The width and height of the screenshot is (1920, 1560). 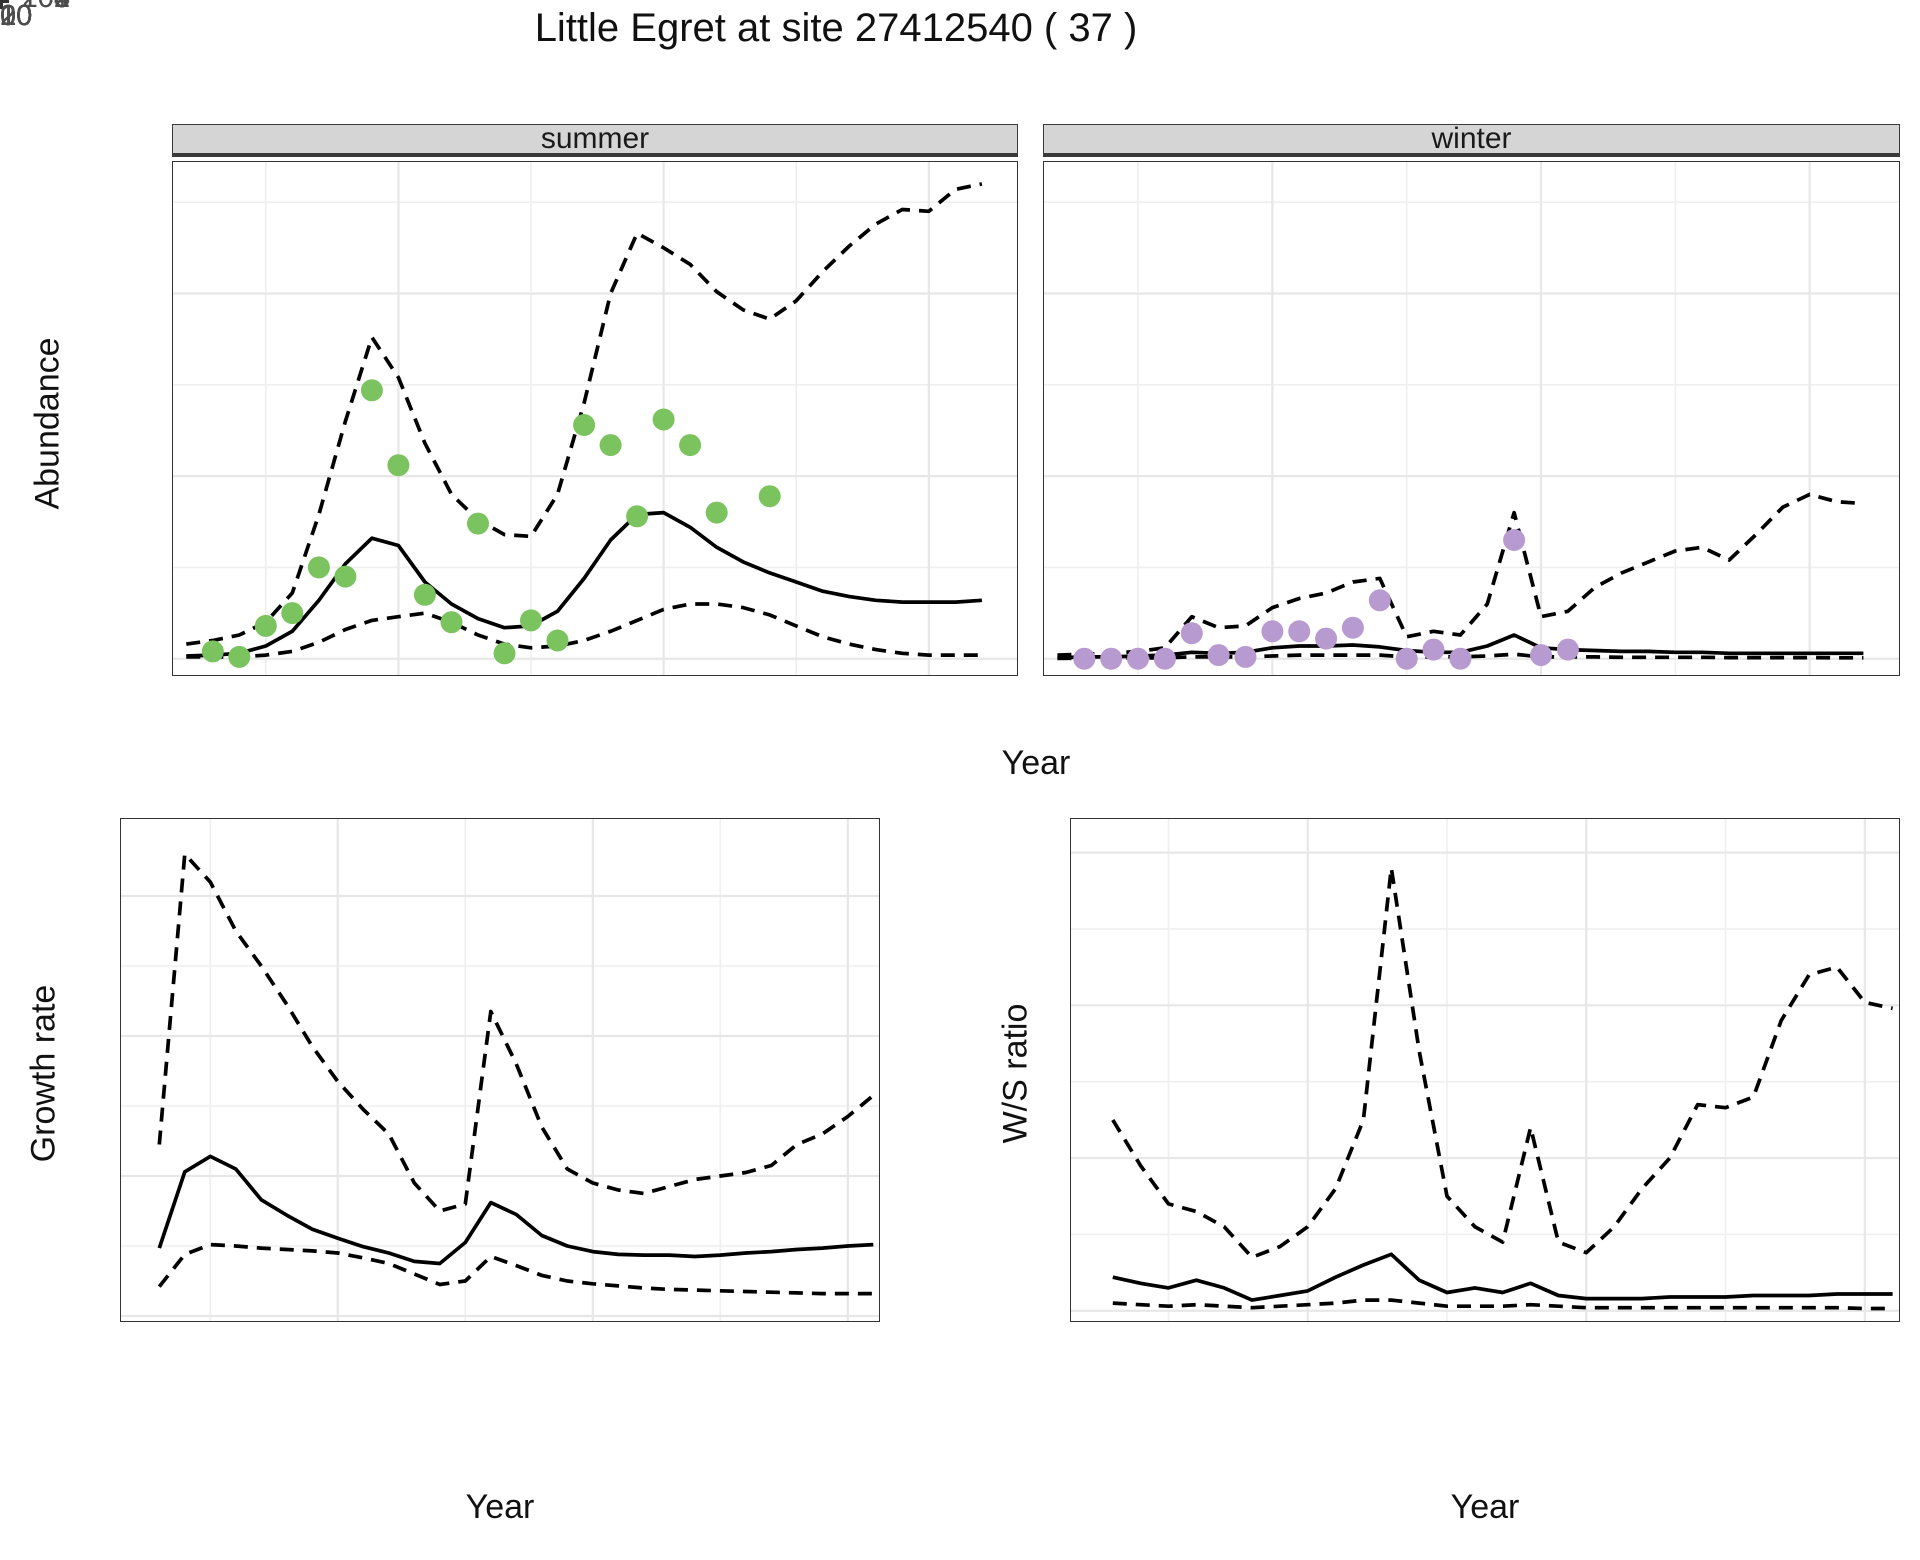 I want to click on facet-strip-summer: summer, so click(x=595, y=139).